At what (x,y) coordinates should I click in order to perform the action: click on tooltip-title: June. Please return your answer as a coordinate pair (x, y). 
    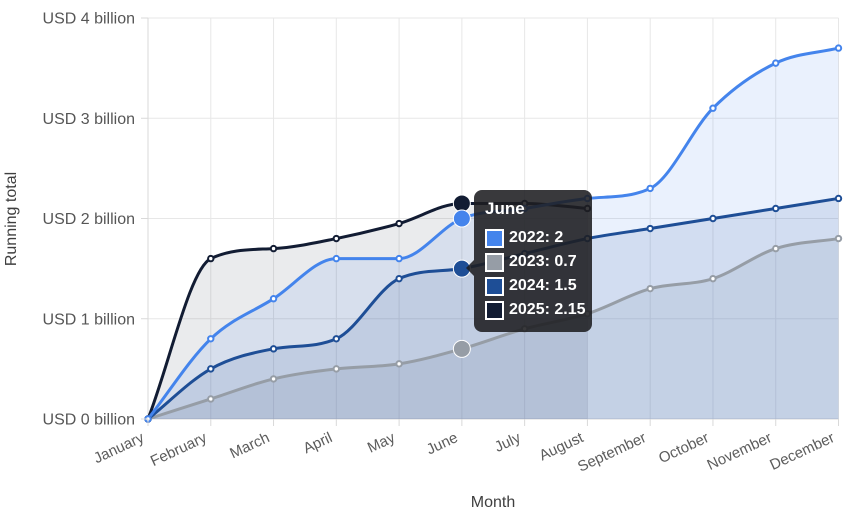
    Looking at the image, I should click on (505, 208).